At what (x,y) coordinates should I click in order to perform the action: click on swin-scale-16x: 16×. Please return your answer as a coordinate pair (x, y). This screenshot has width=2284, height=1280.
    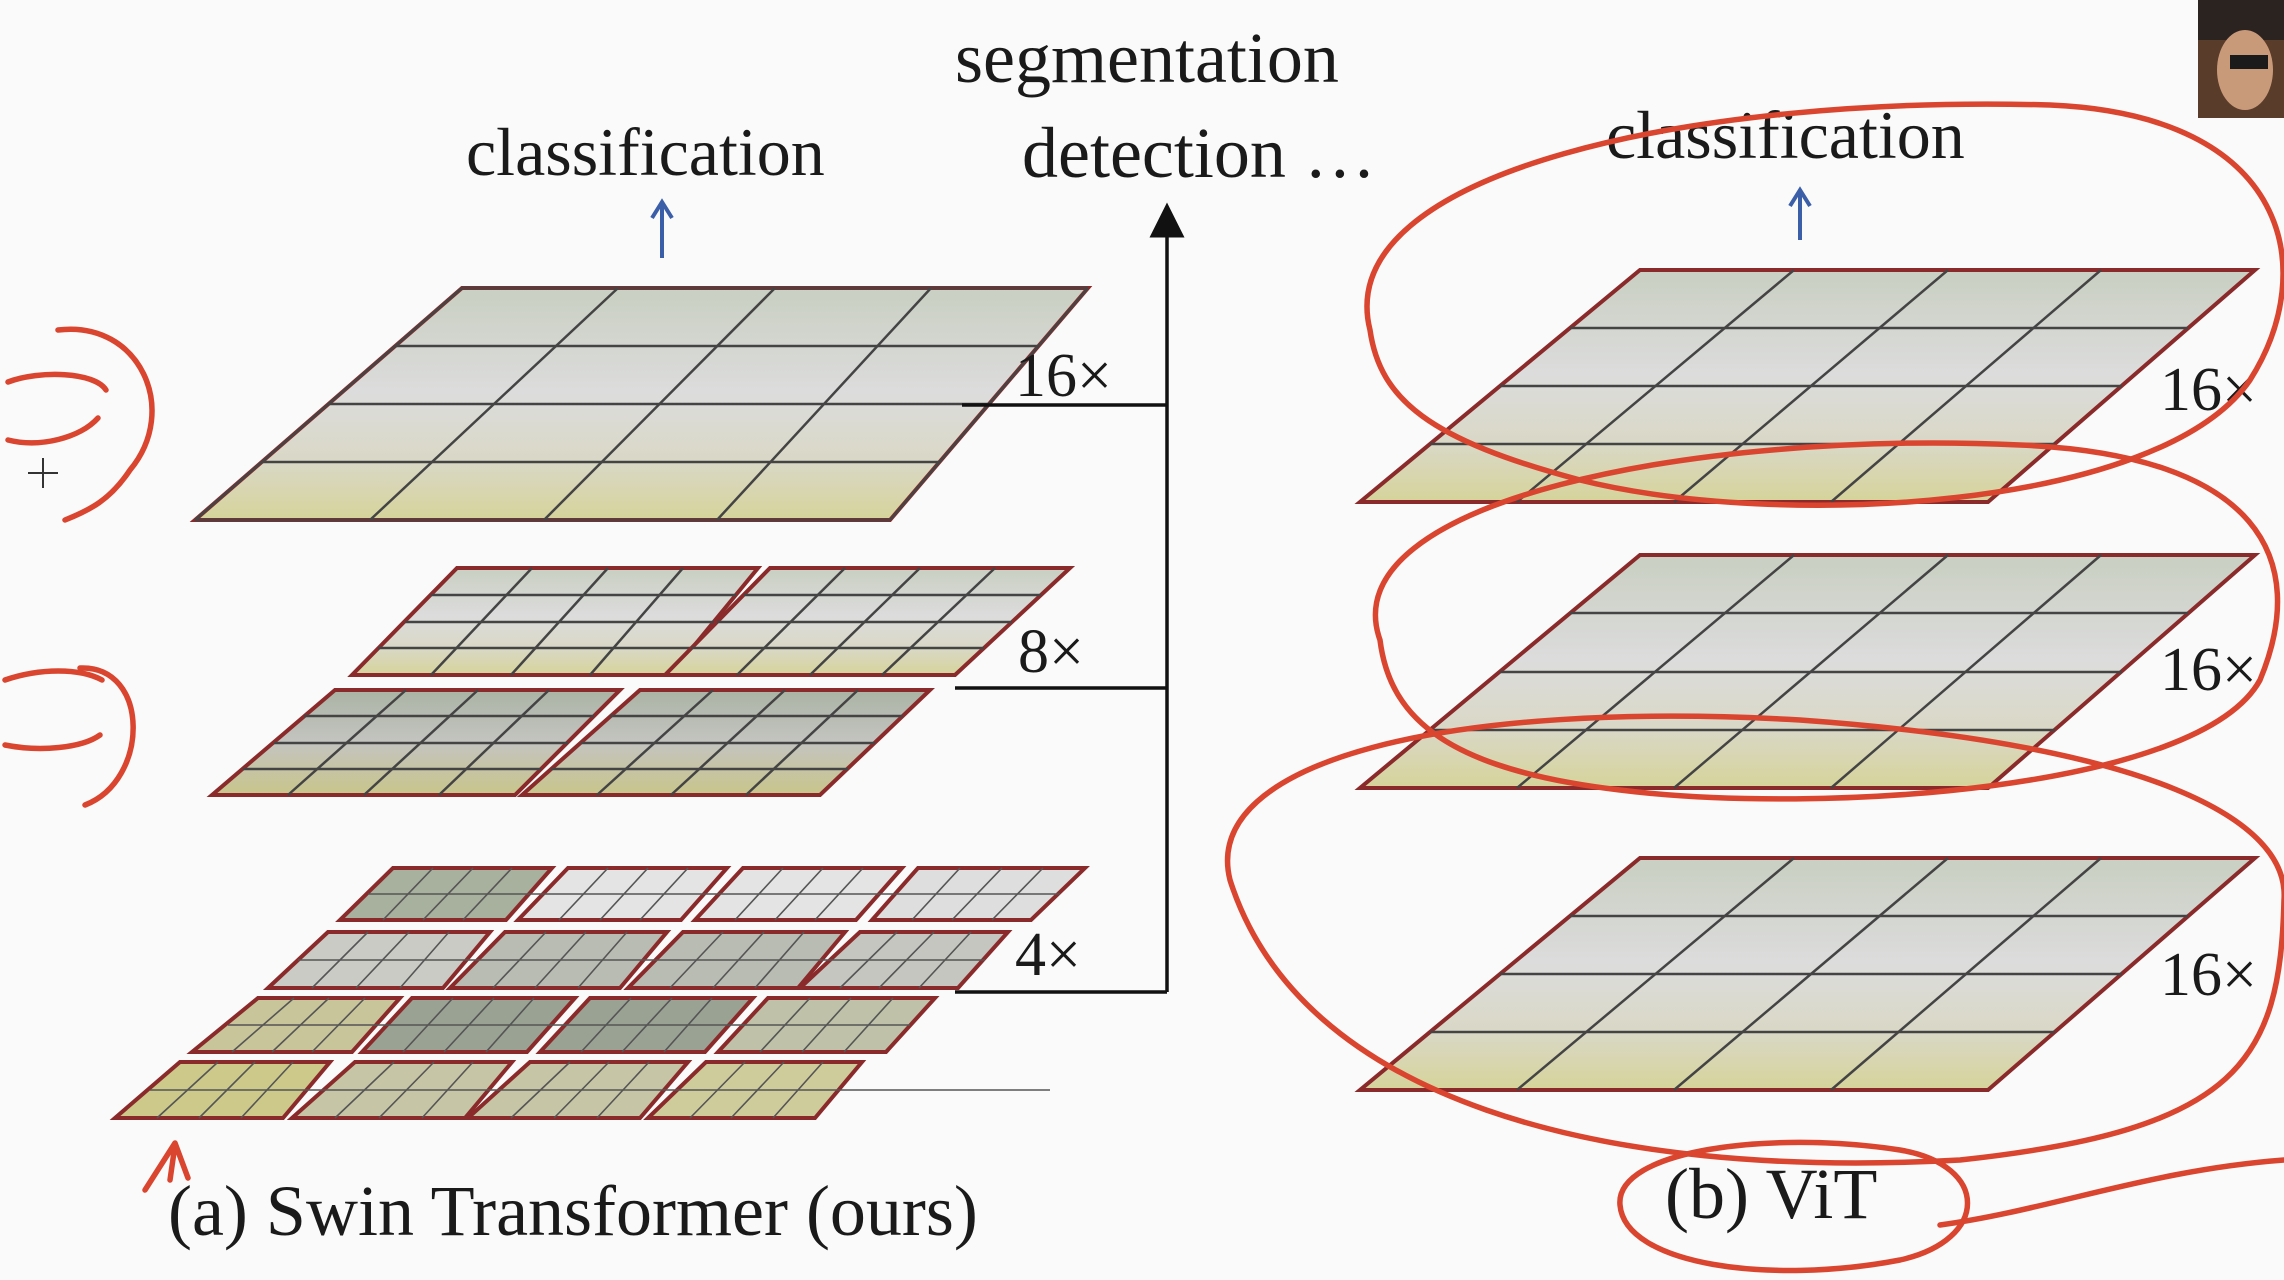
    Looking at the image, I should click on (1063, 376).